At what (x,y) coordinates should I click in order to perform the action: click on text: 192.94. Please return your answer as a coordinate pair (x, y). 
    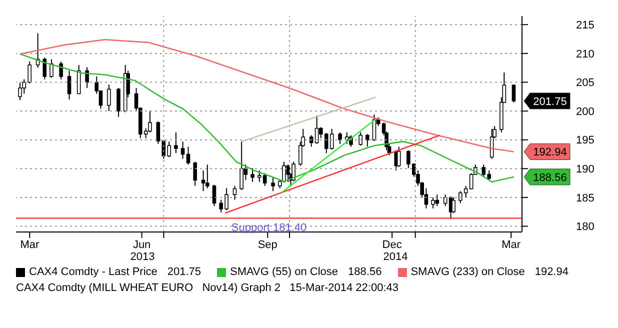
    Looking at the image, I should click on (551, 272).